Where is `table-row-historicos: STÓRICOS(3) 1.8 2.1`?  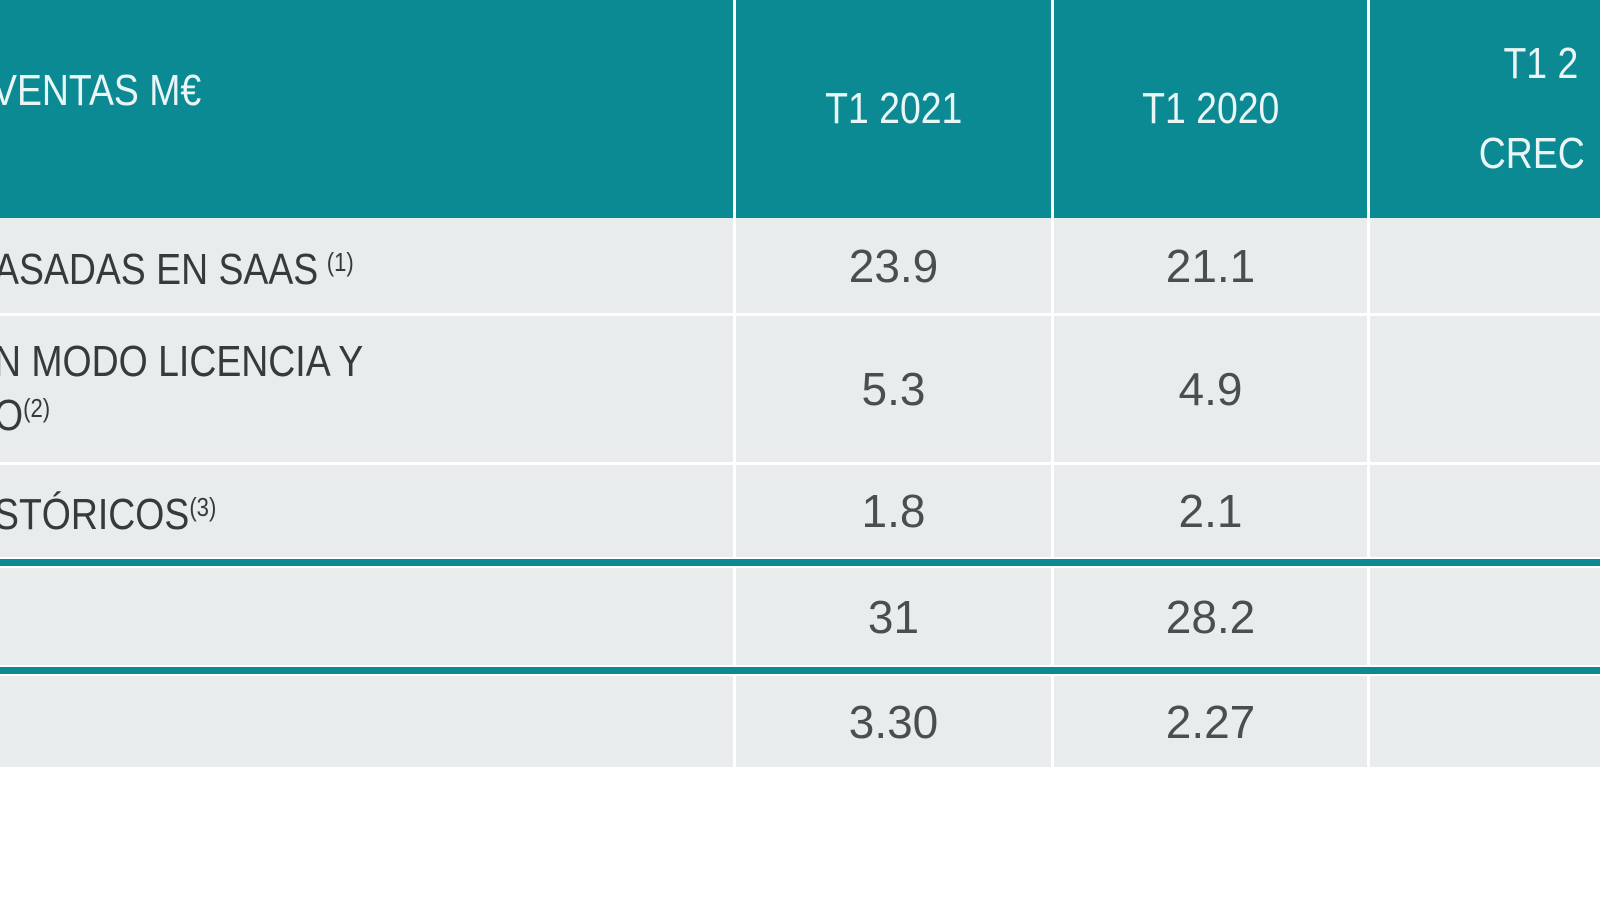 table-row-historicos: STÓRICOS(3) 1.8 2.1 is located at coordinates (800, 511).